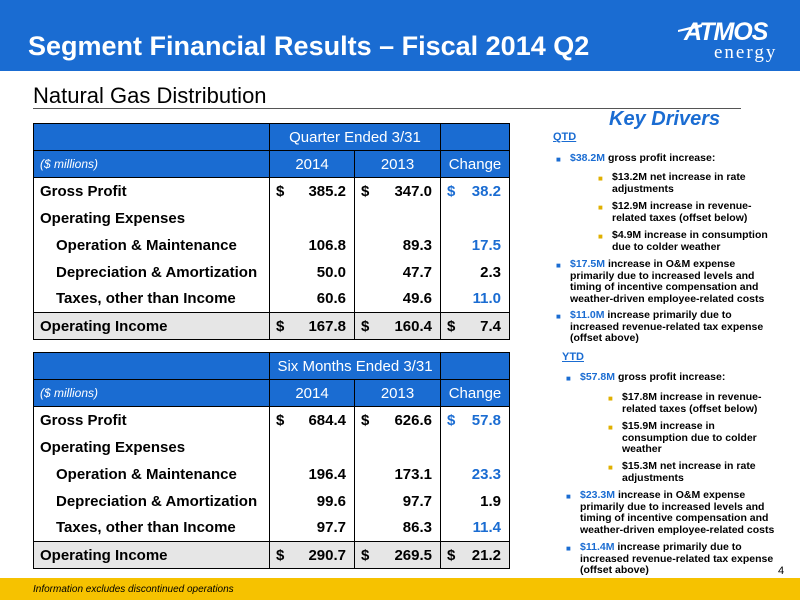 This screenshot has height=600, width=800. What do you see at coordinates (327, 474) in the screenshot?
I see `cell-value: 196.4` at bounding box center [327, 474].